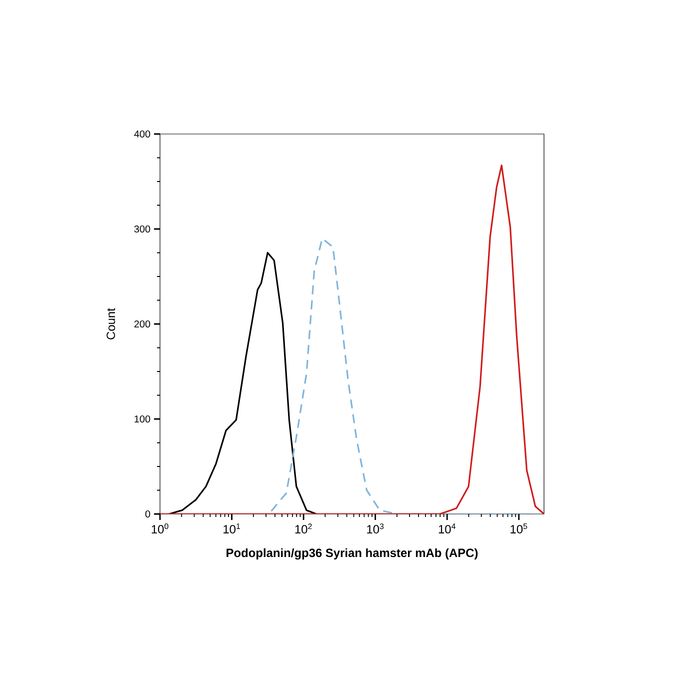 This screenshot has width=700, height=700. What do you see at coordinates (142, 134) in the screenshot?
I see `y-tick-label: 400` at bounding box center [142, 134].